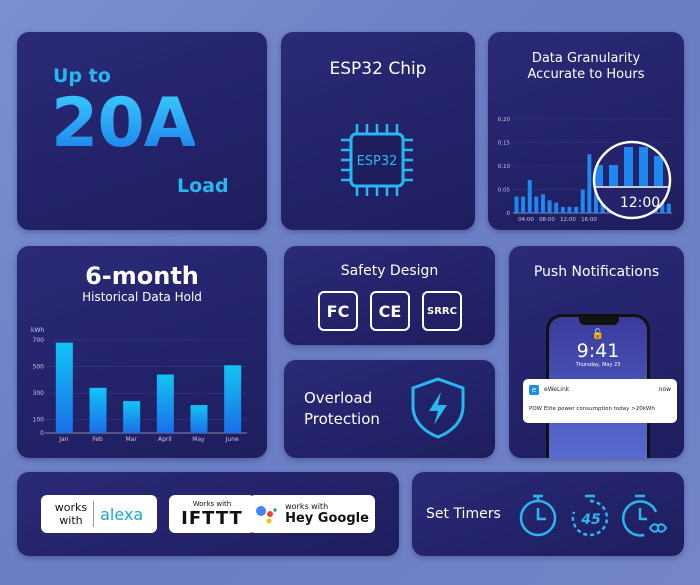 The image size is (700, 585). What do you see at coordinates (640, 203) in the screenshot?
I see `magnifier-label: 12:00` at bounding box center [640, 203].